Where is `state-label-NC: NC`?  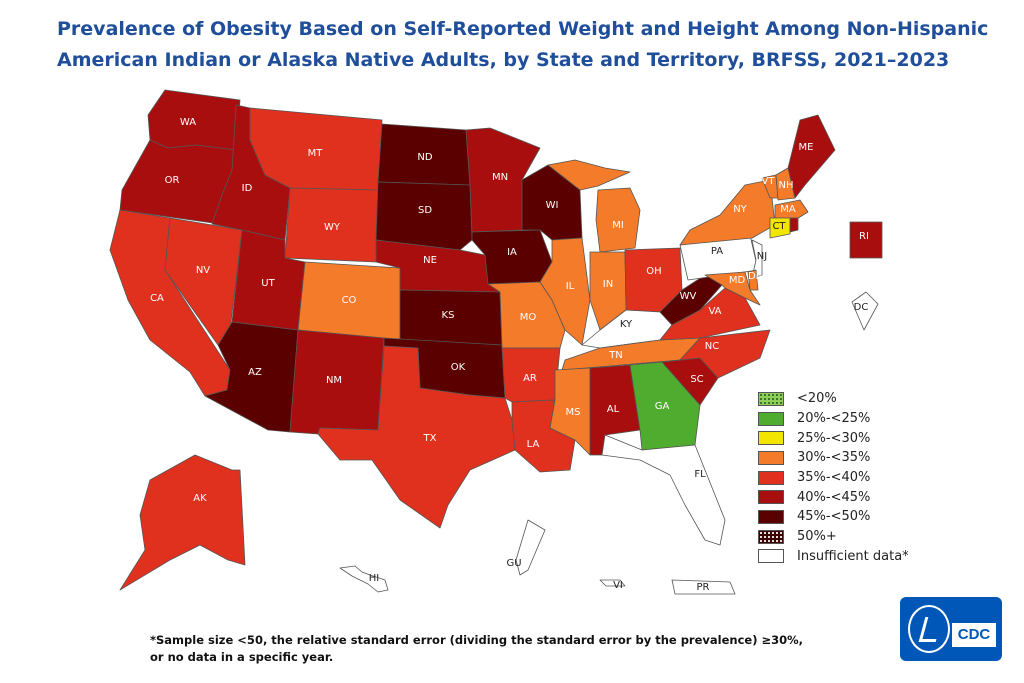 state-label-NC: NC is located at coordinates (712, 346).